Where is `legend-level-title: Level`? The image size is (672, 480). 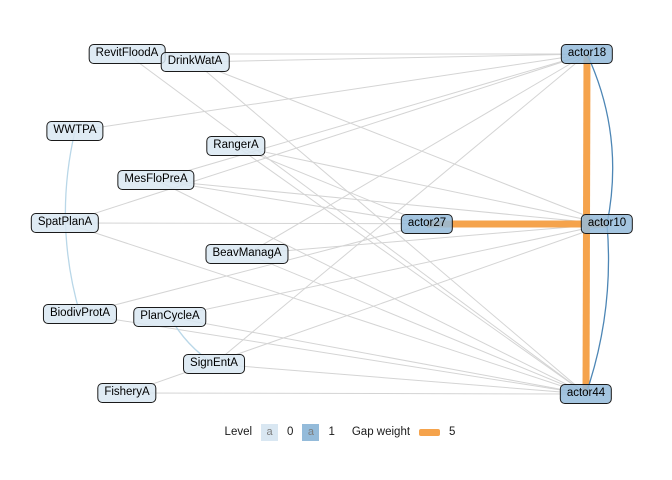 legend-level-title: Level is located at coordinates (238, 432).